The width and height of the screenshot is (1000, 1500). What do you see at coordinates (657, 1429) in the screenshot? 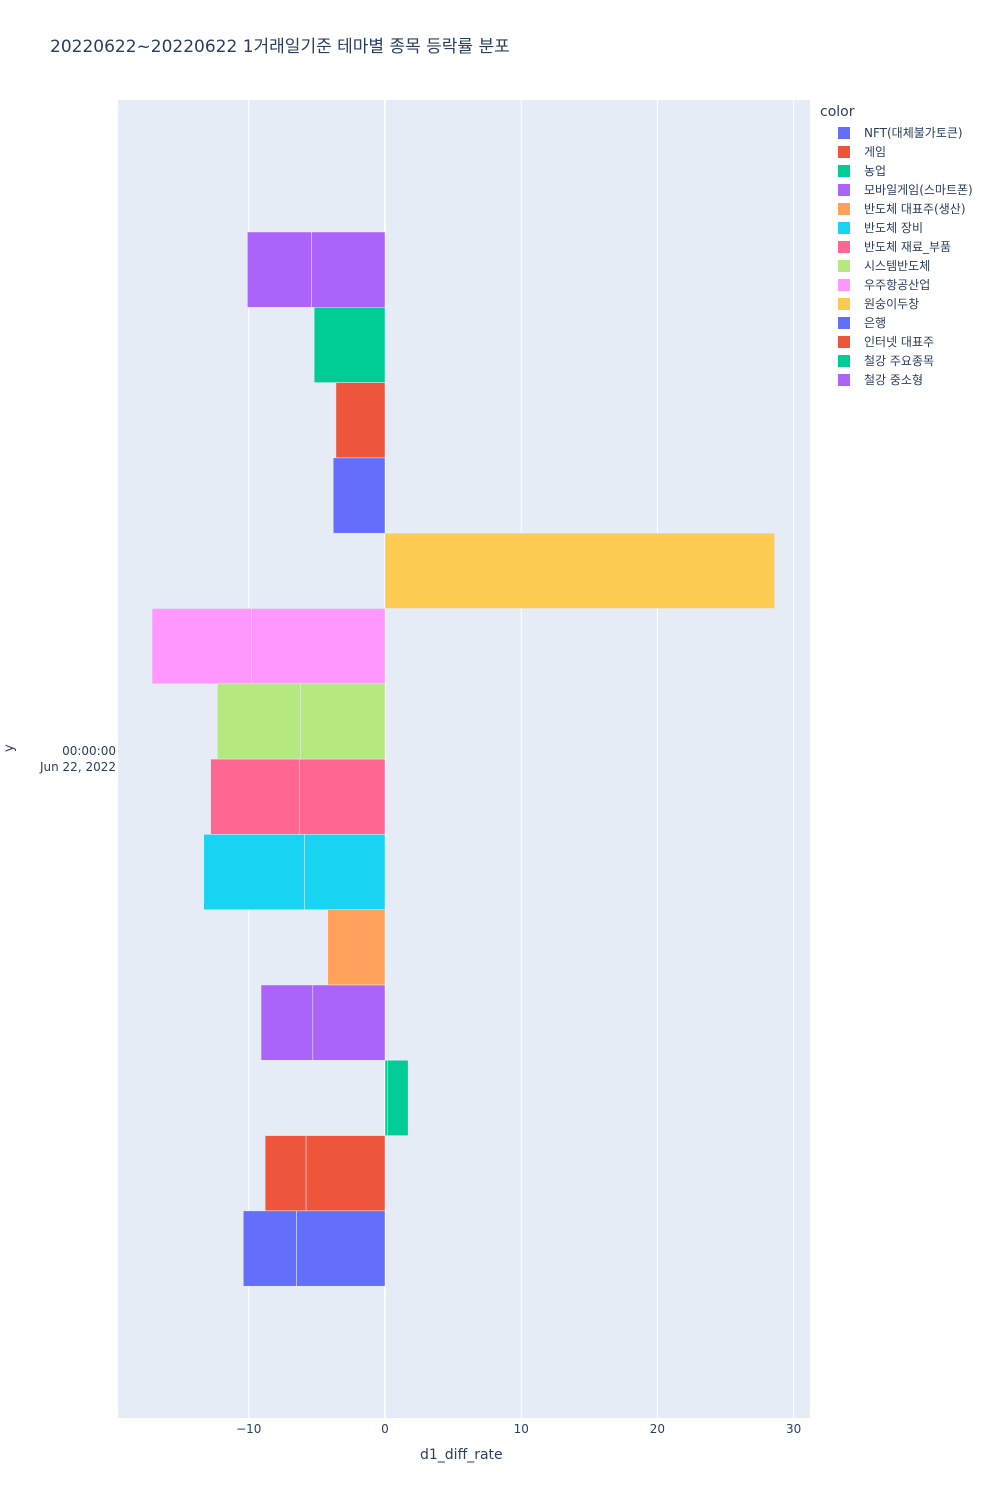
I see `x-tick-label: 20` at bounding box center [657, 1429].